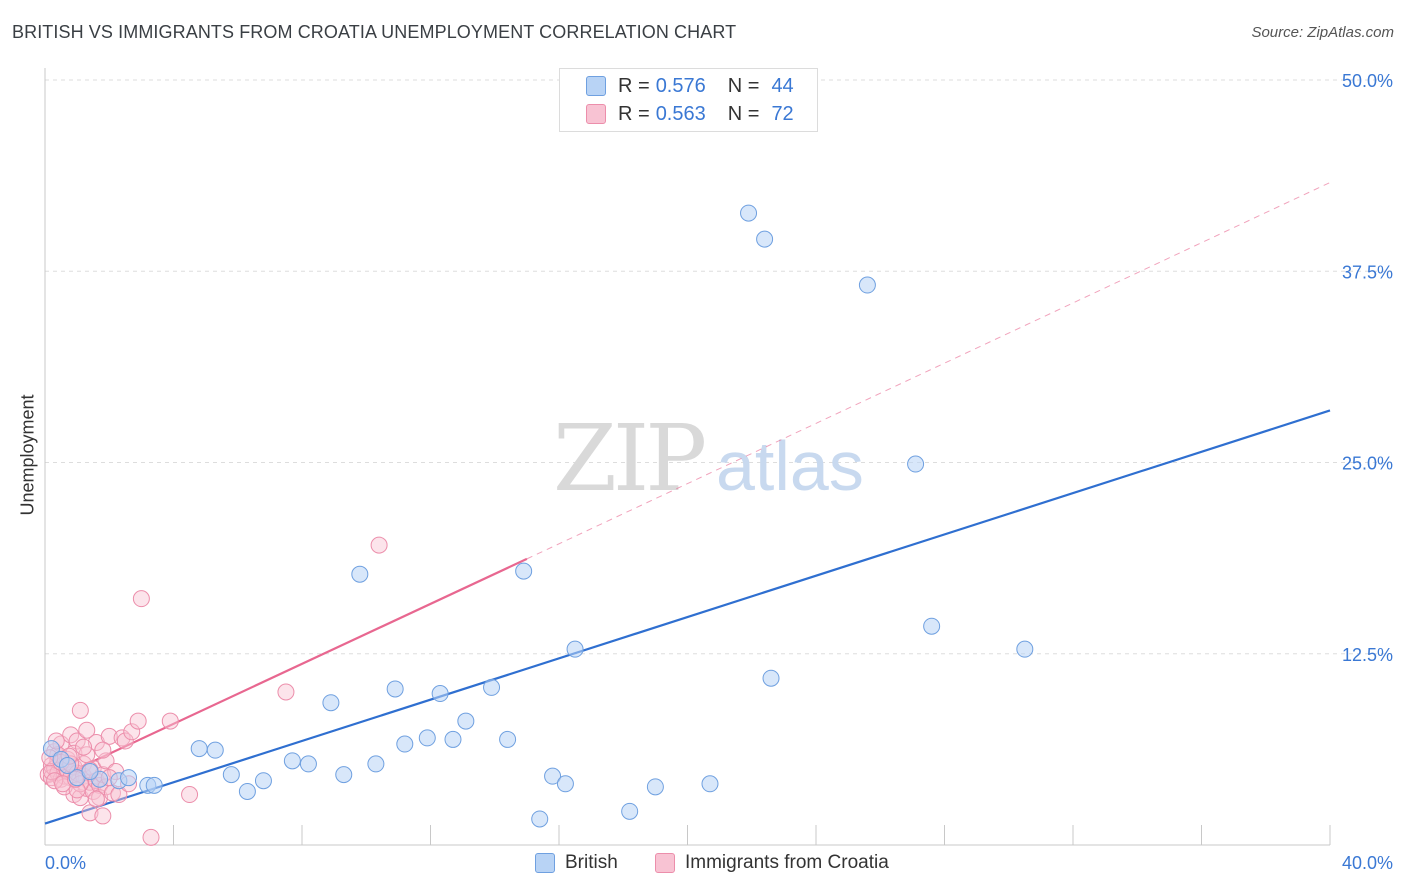  What do you see at coordinates (790, 466) in the screenshot?
I see `watermark-atlas: atlas` at bounding box center [790, 466].